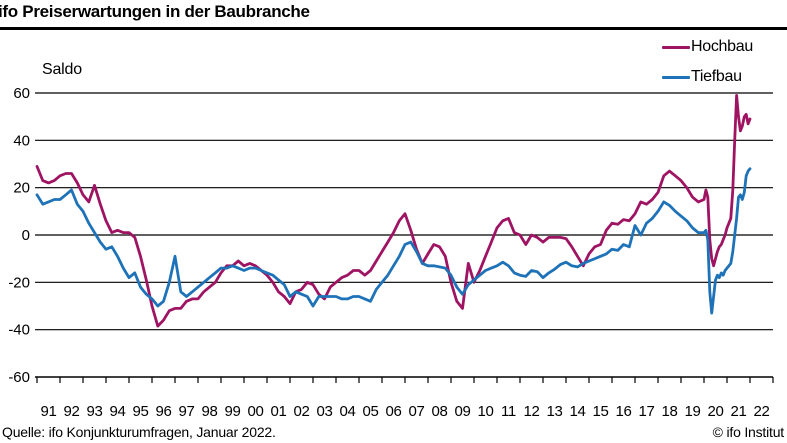  What do you see at coordinates (21, 140) in the screenshot?
I see `y-tick-label: 40` at bounding box center [21, 140].